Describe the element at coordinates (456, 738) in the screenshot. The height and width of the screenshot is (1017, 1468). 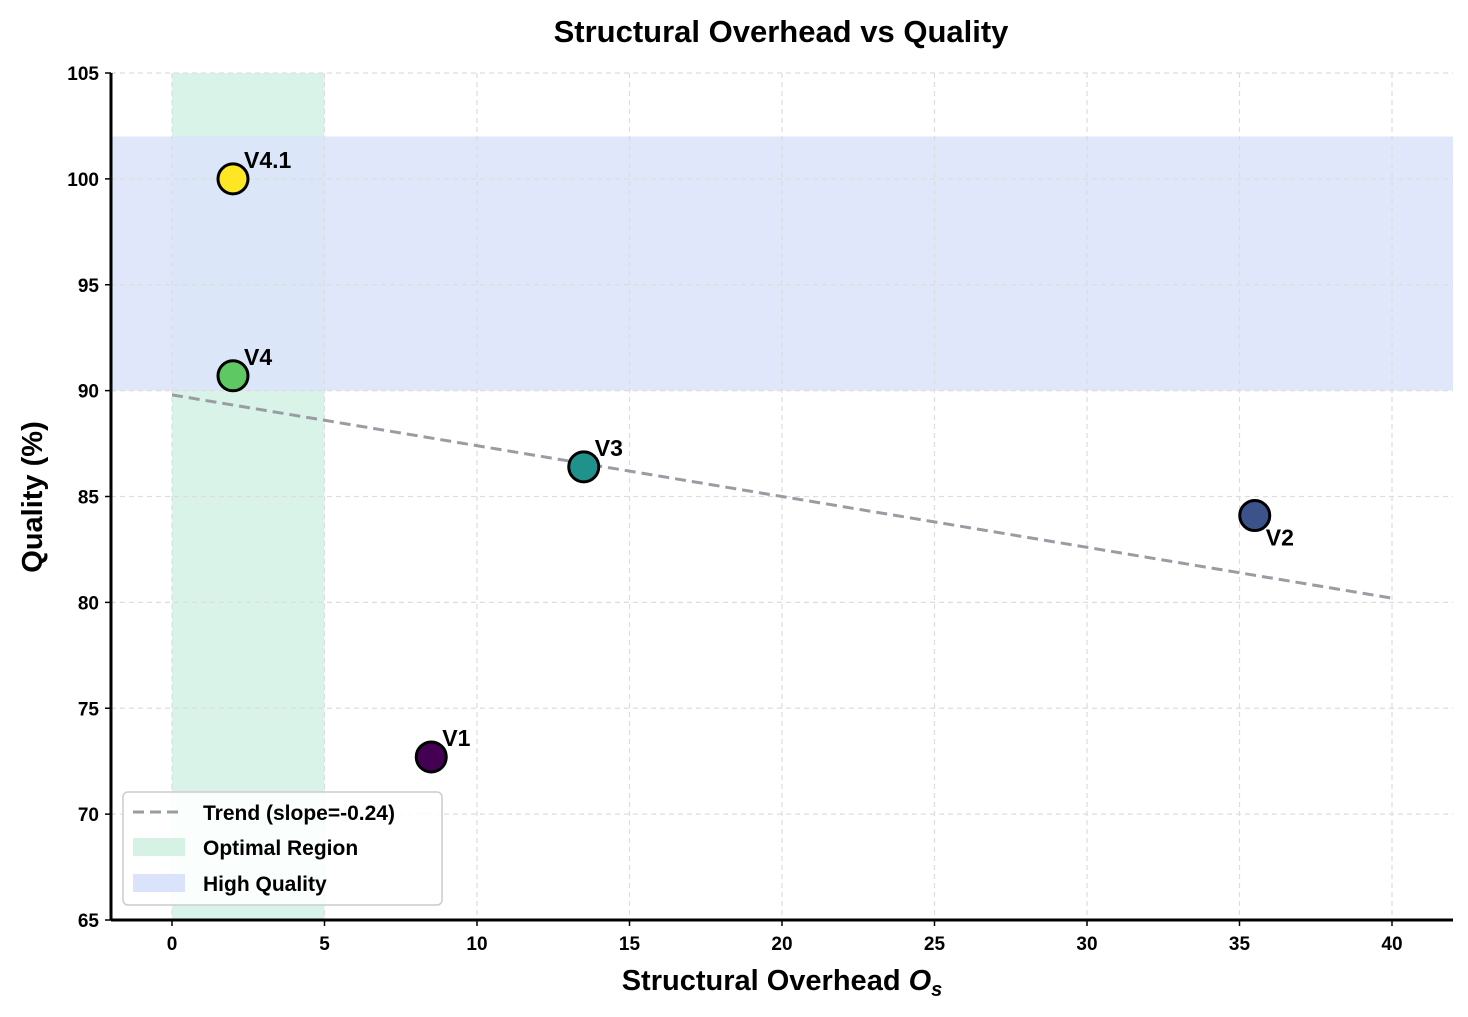
I see `point-label: V1` at that location.